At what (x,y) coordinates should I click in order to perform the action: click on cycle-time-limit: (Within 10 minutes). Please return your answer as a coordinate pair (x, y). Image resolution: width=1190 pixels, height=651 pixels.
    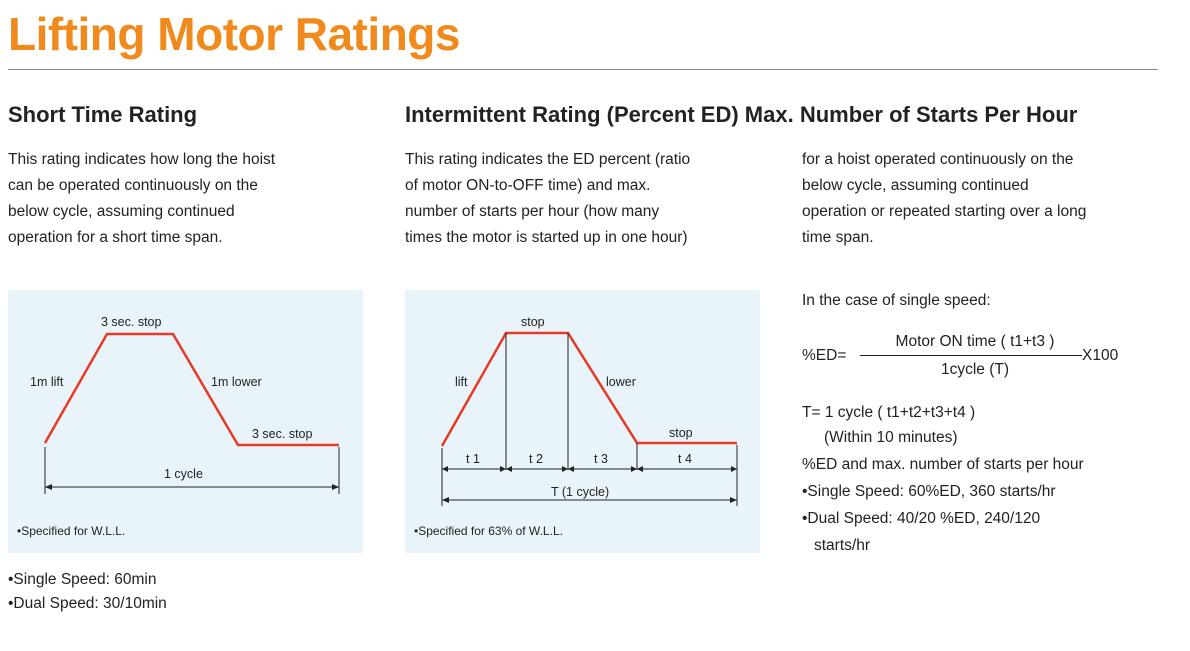
    Looking at the image, I should click on (891, 437).